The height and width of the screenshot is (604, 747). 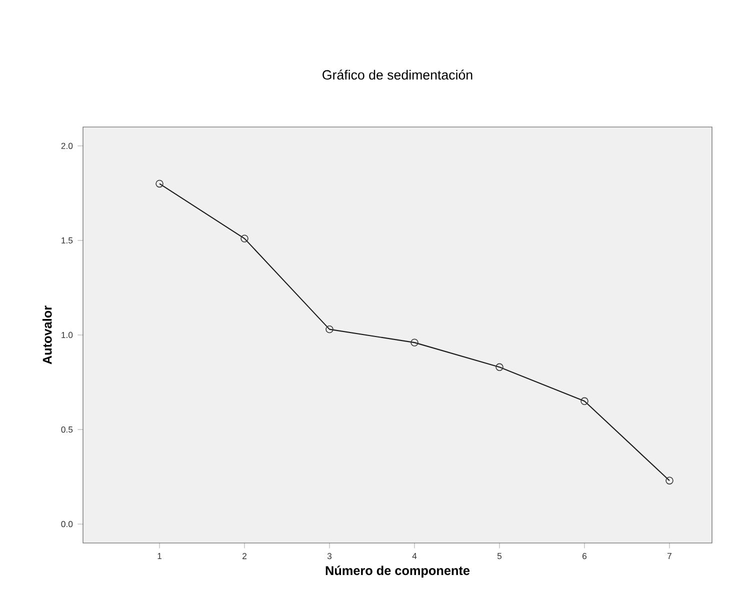 What do you see at coordinates (329, 556) in the screenshot?
I see `x-tick-label: 3` at bounding box center [329, 556].